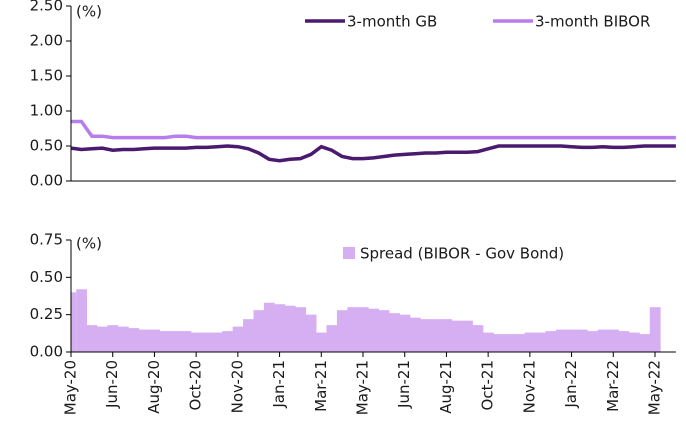 This screenshot has width=686, height=430. What do you see at coordinates (592, 22) in the screenshot?
I see `legend-label: 3-month BIBOR` at bounding box center [592, 22].